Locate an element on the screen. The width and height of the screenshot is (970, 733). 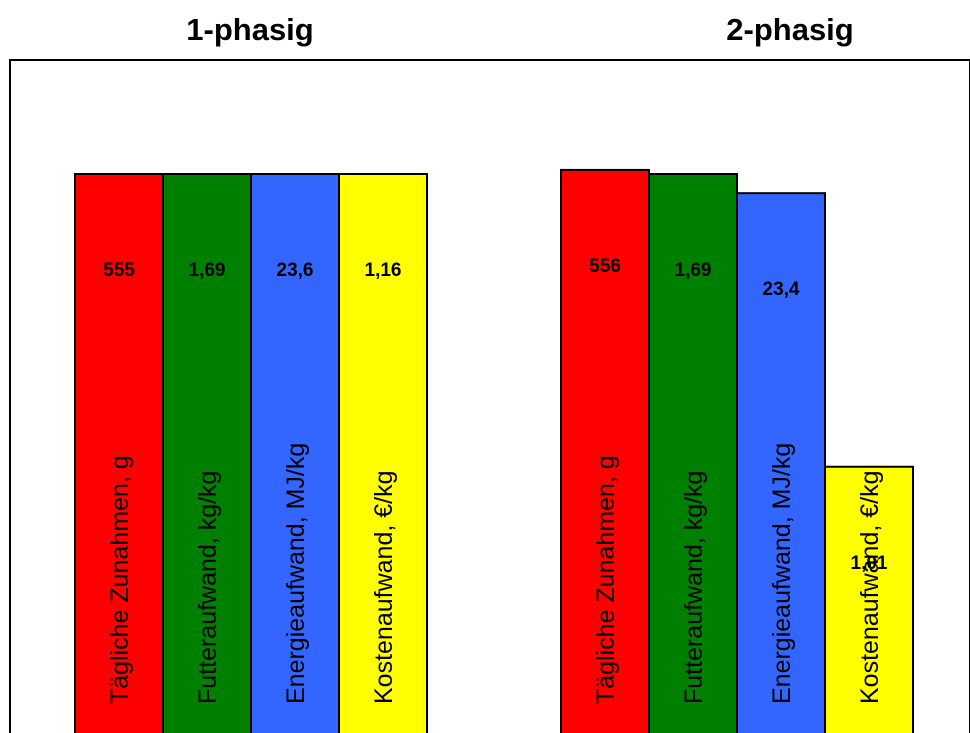
value-label-2phasig-kosten: 1,01 is located at coordinates (869, 563).